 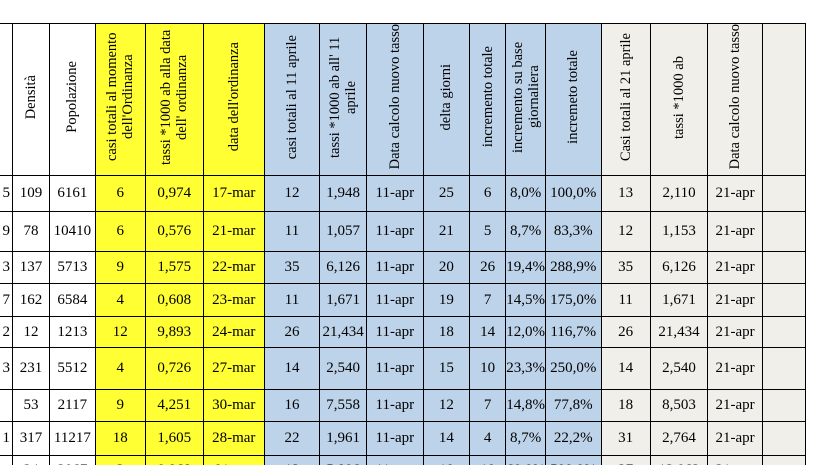 What do you see at coordinates (174, 193) in the screenshot?
I see `cell-tassi-ordinanza: 0,974` at bounding box center [174, 193].